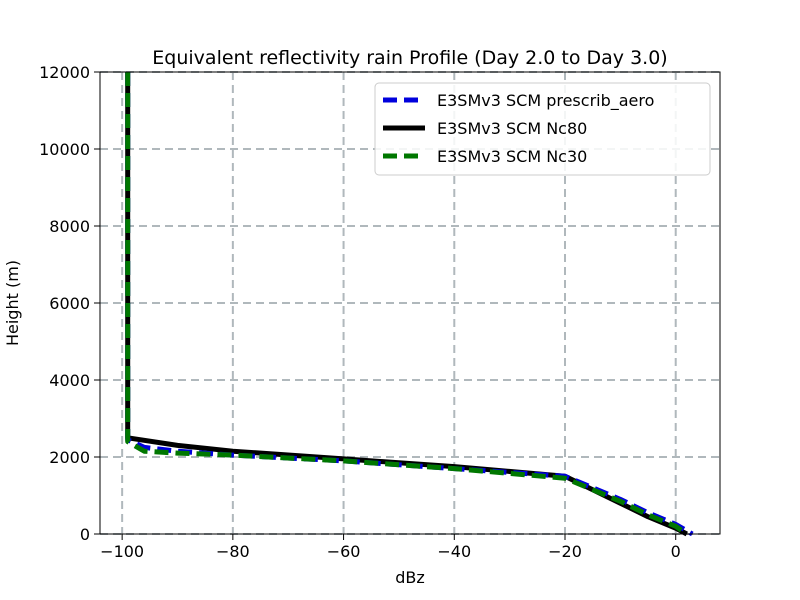  What do you see at coordinates (12, 303) in the screenshot?
I see `y-axis-label: Height (m)` at bounding box center [12, 303].